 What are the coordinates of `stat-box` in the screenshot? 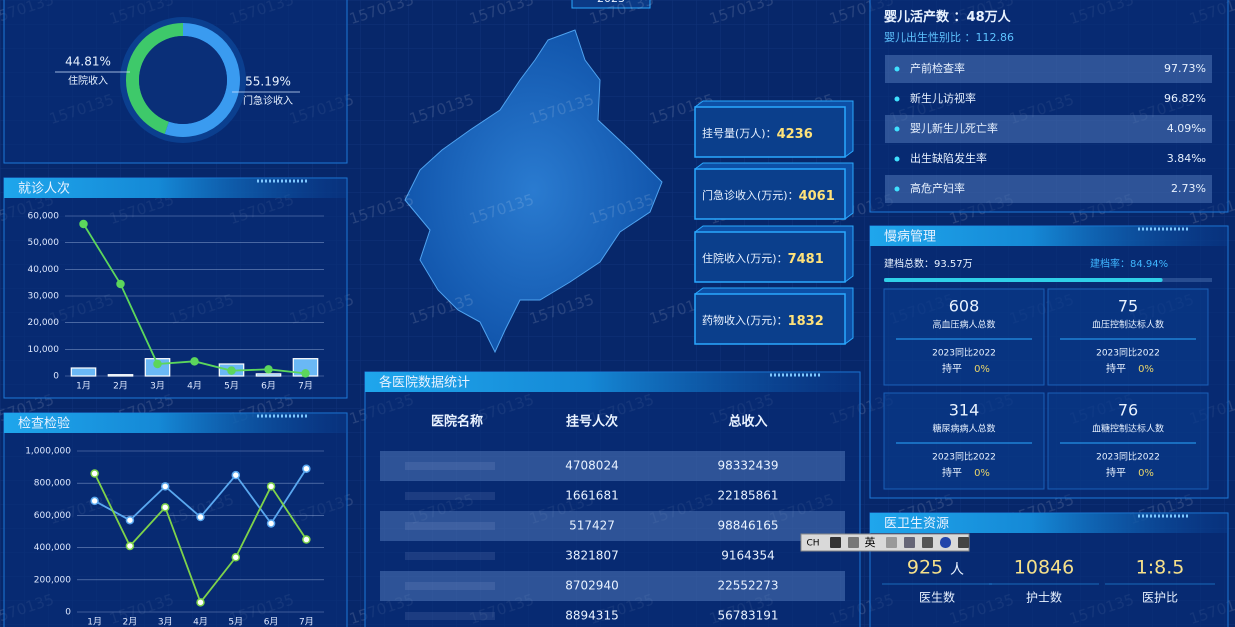 It's located at (770, 257).